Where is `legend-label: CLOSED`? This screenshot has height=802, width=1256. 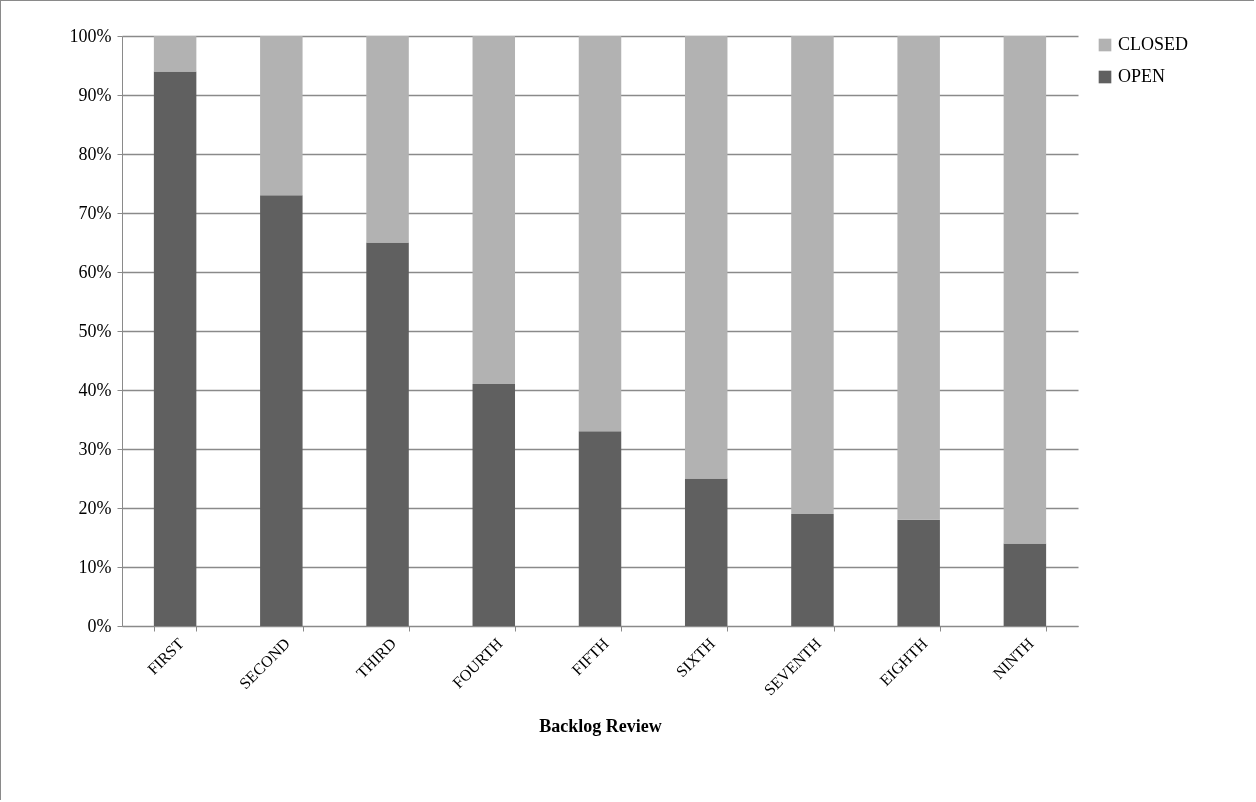
legend-label: CLOSED is located at coordinates (1153, 44).